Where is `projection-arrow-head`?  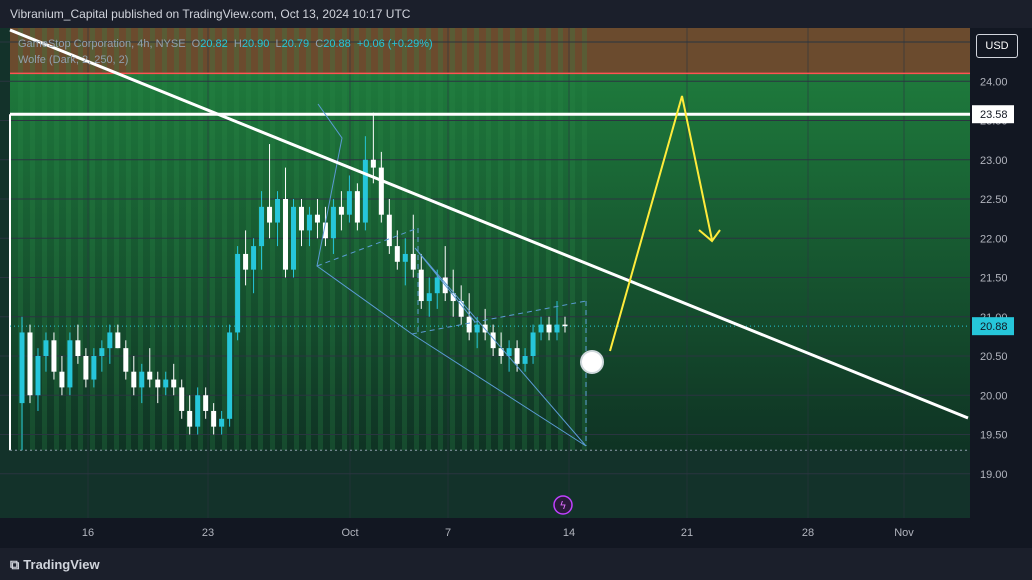
projection-arrow-head is located at coordinates (709, 236).